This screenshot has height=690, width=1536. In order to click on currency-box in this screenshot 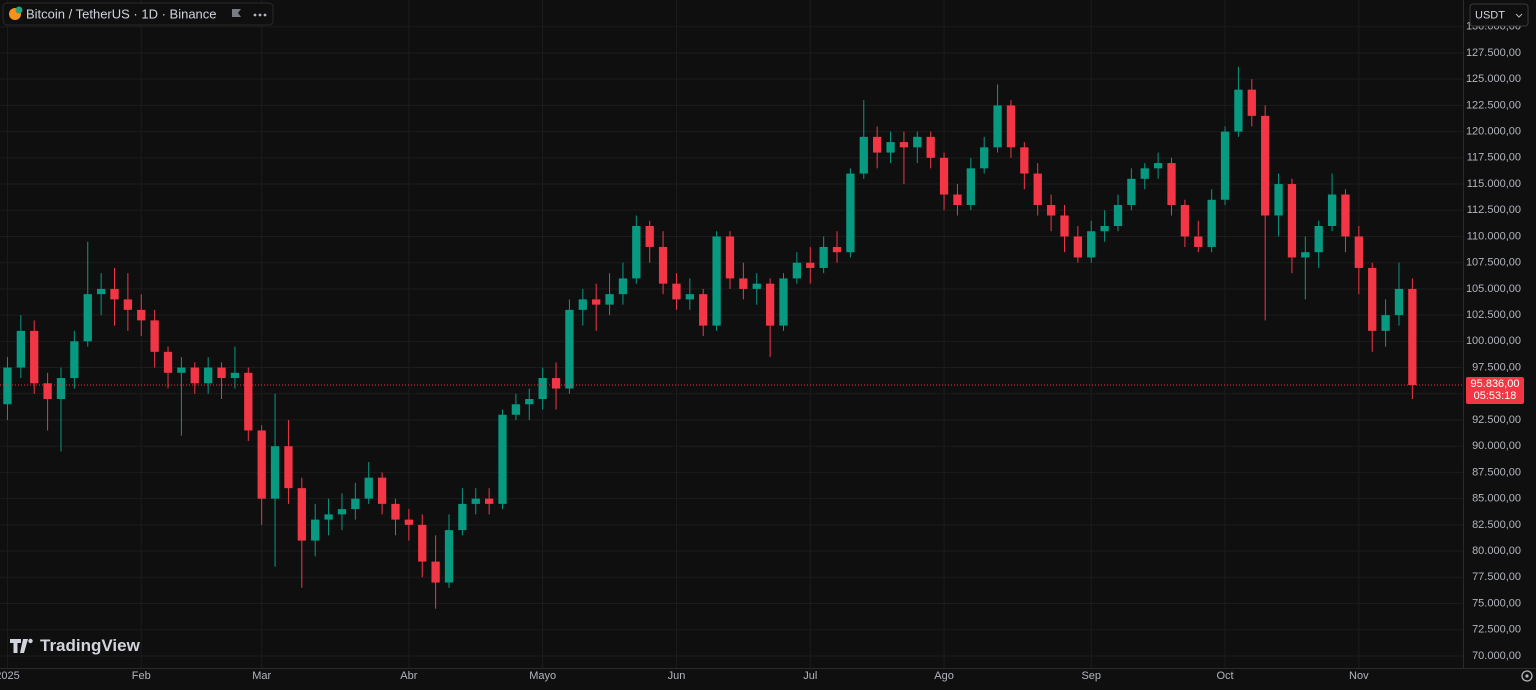, I will do `click(1499, 15)`.